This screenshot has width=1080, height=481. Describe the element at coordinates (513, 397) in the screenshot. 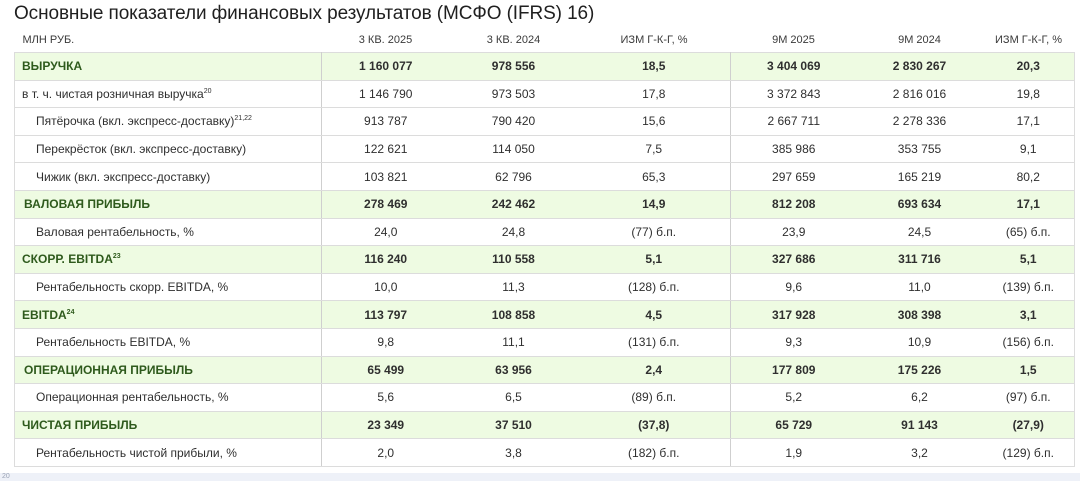

I see `value-cell-q3-2024: 6,5` at that location.